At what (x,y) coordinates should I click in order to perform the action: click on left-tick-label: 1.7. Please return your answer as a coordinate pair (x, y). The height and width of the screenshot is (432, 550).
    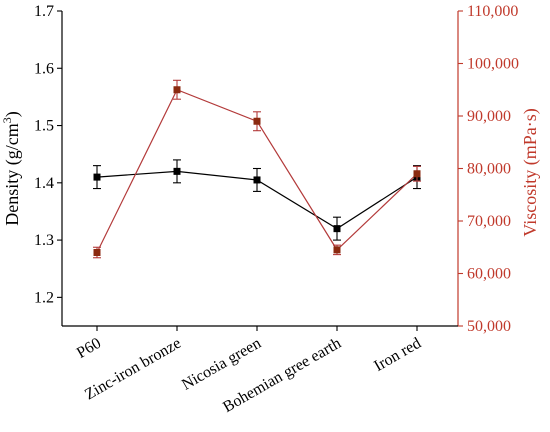
    Looking at the image, I should click on (44, 11).